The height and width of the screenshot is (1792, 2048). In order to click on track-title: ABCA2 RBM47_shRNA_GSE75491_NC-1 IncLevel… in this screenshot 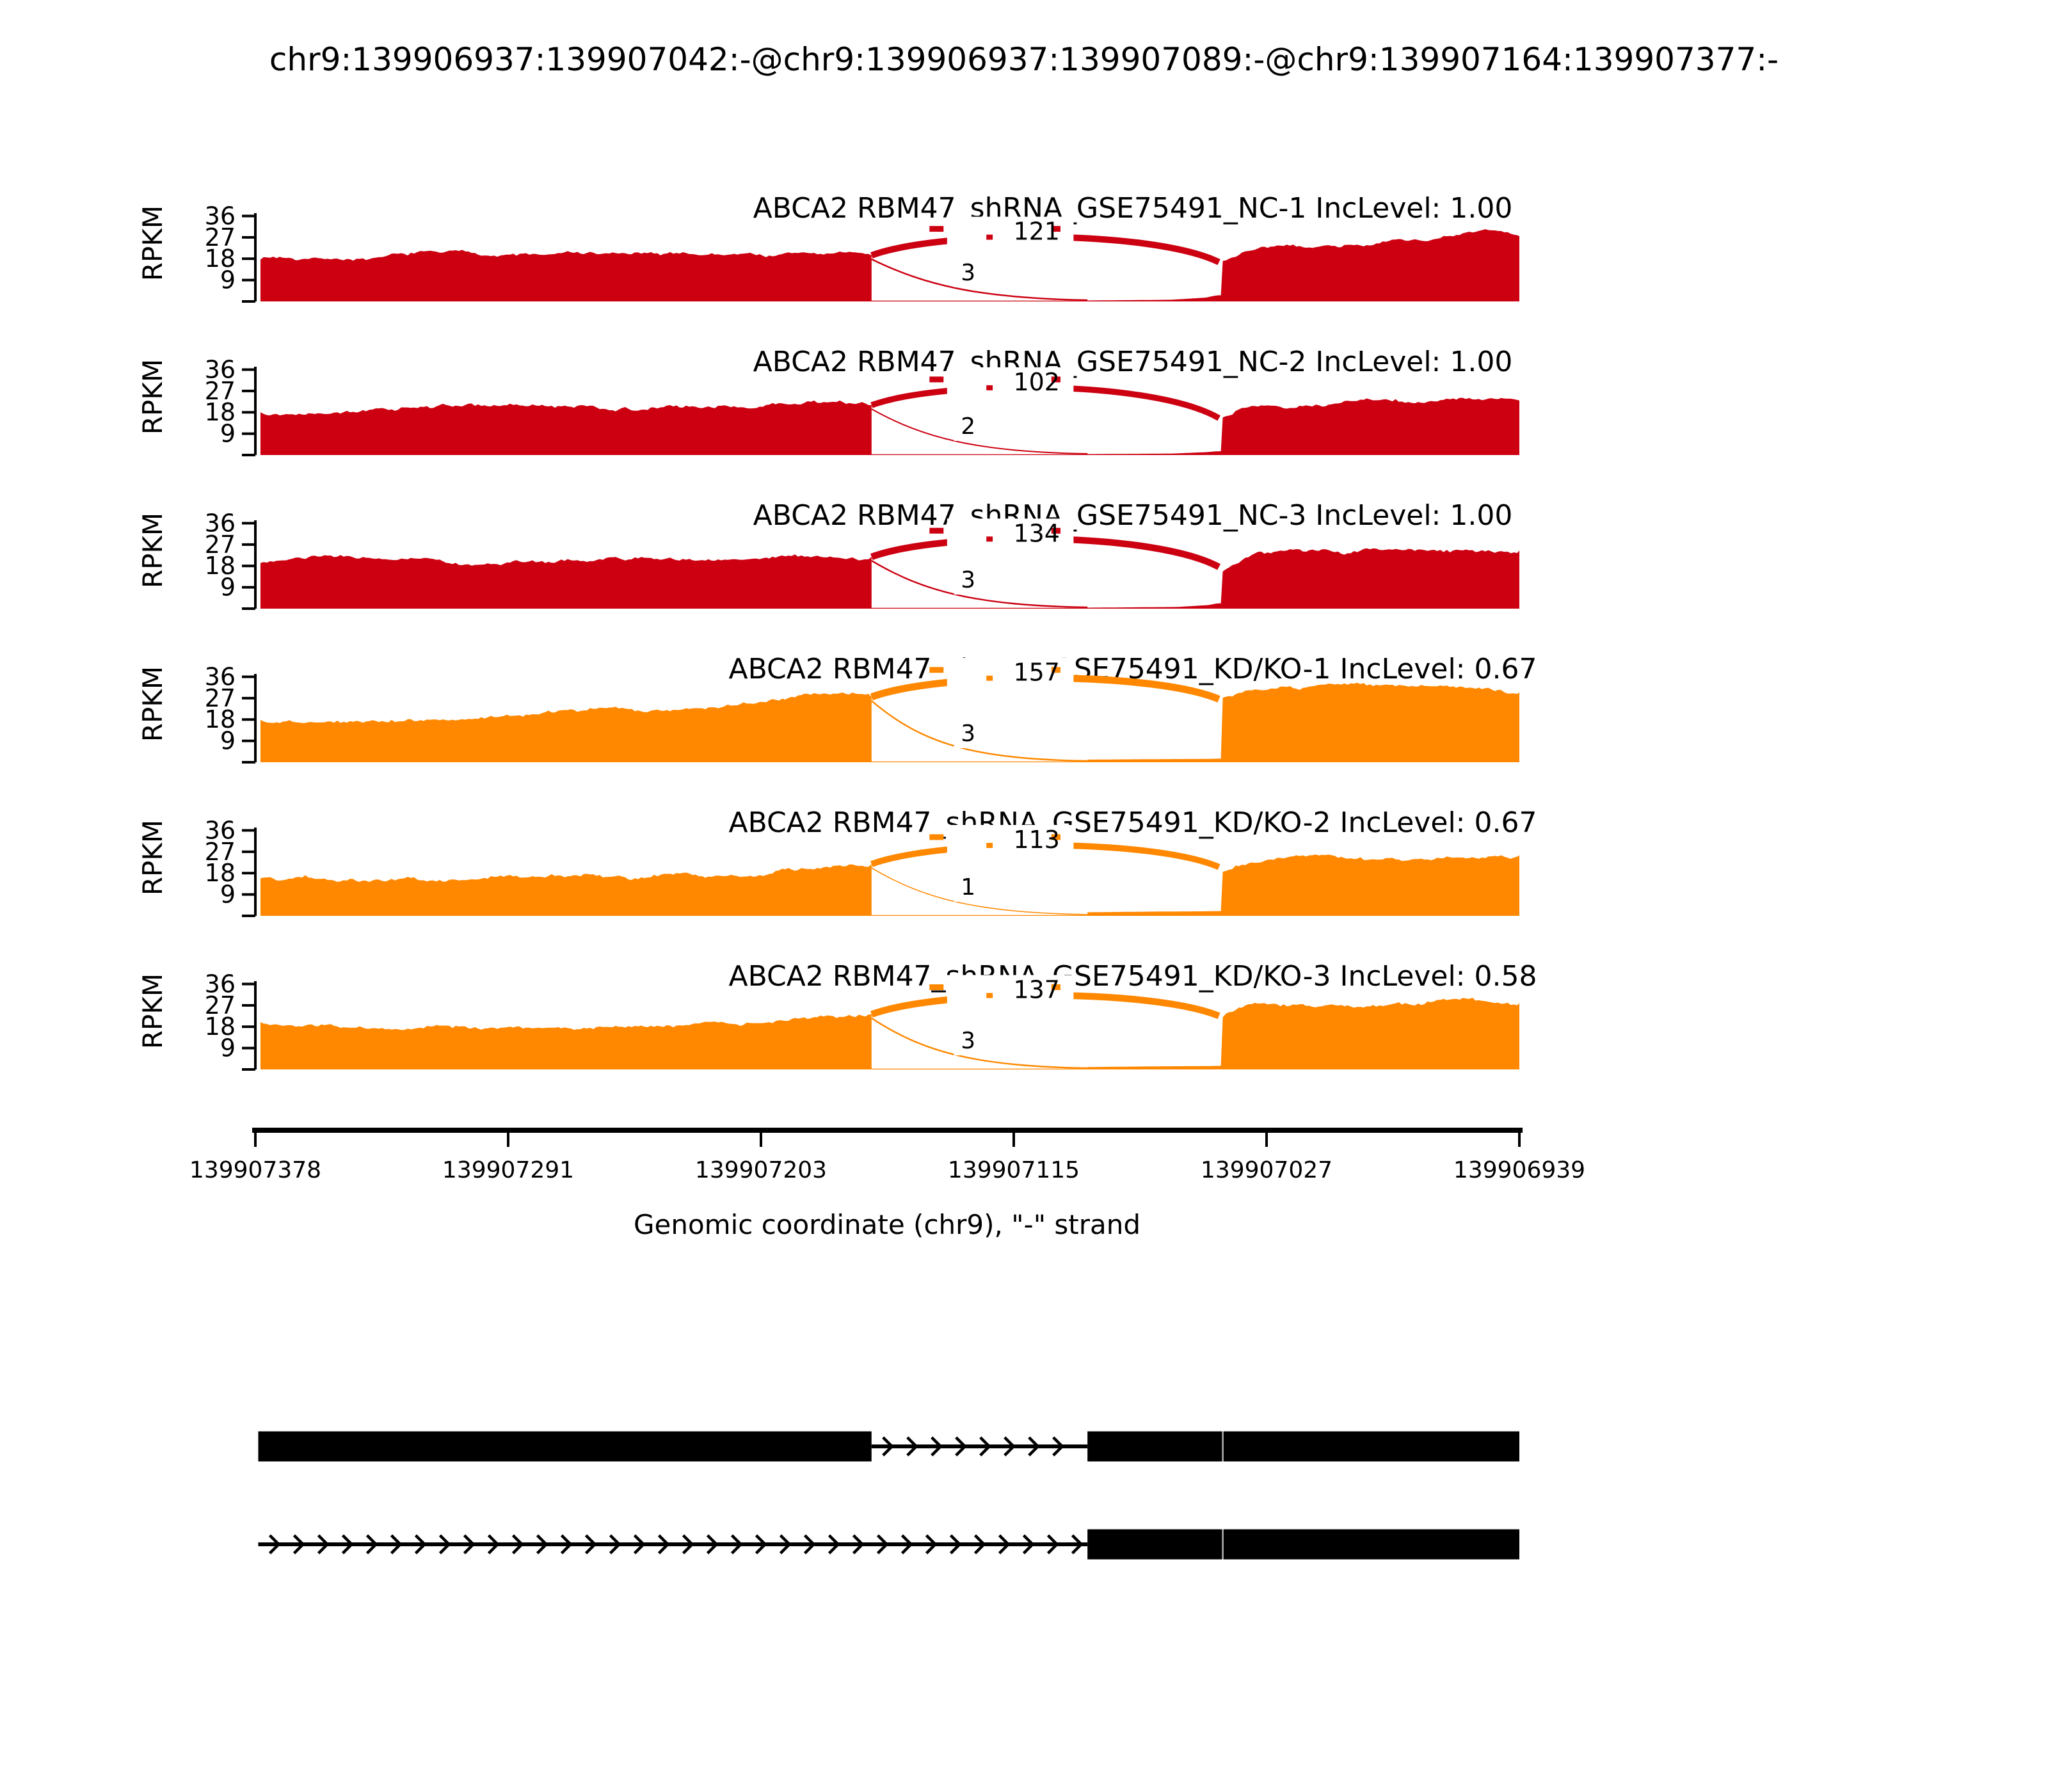, I will do `click(1133, 208)`.